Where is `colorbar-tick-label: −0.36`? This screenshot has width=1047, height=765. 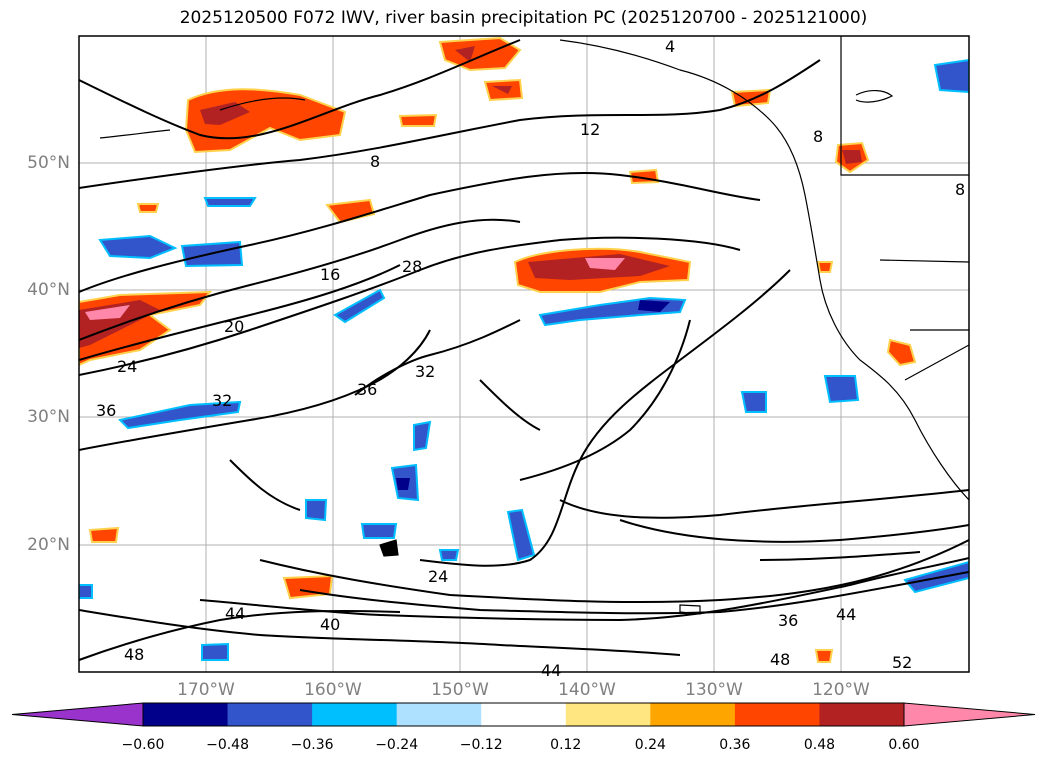 colorbar-tick-label: −0.36 is located at coordinates (312, 745).